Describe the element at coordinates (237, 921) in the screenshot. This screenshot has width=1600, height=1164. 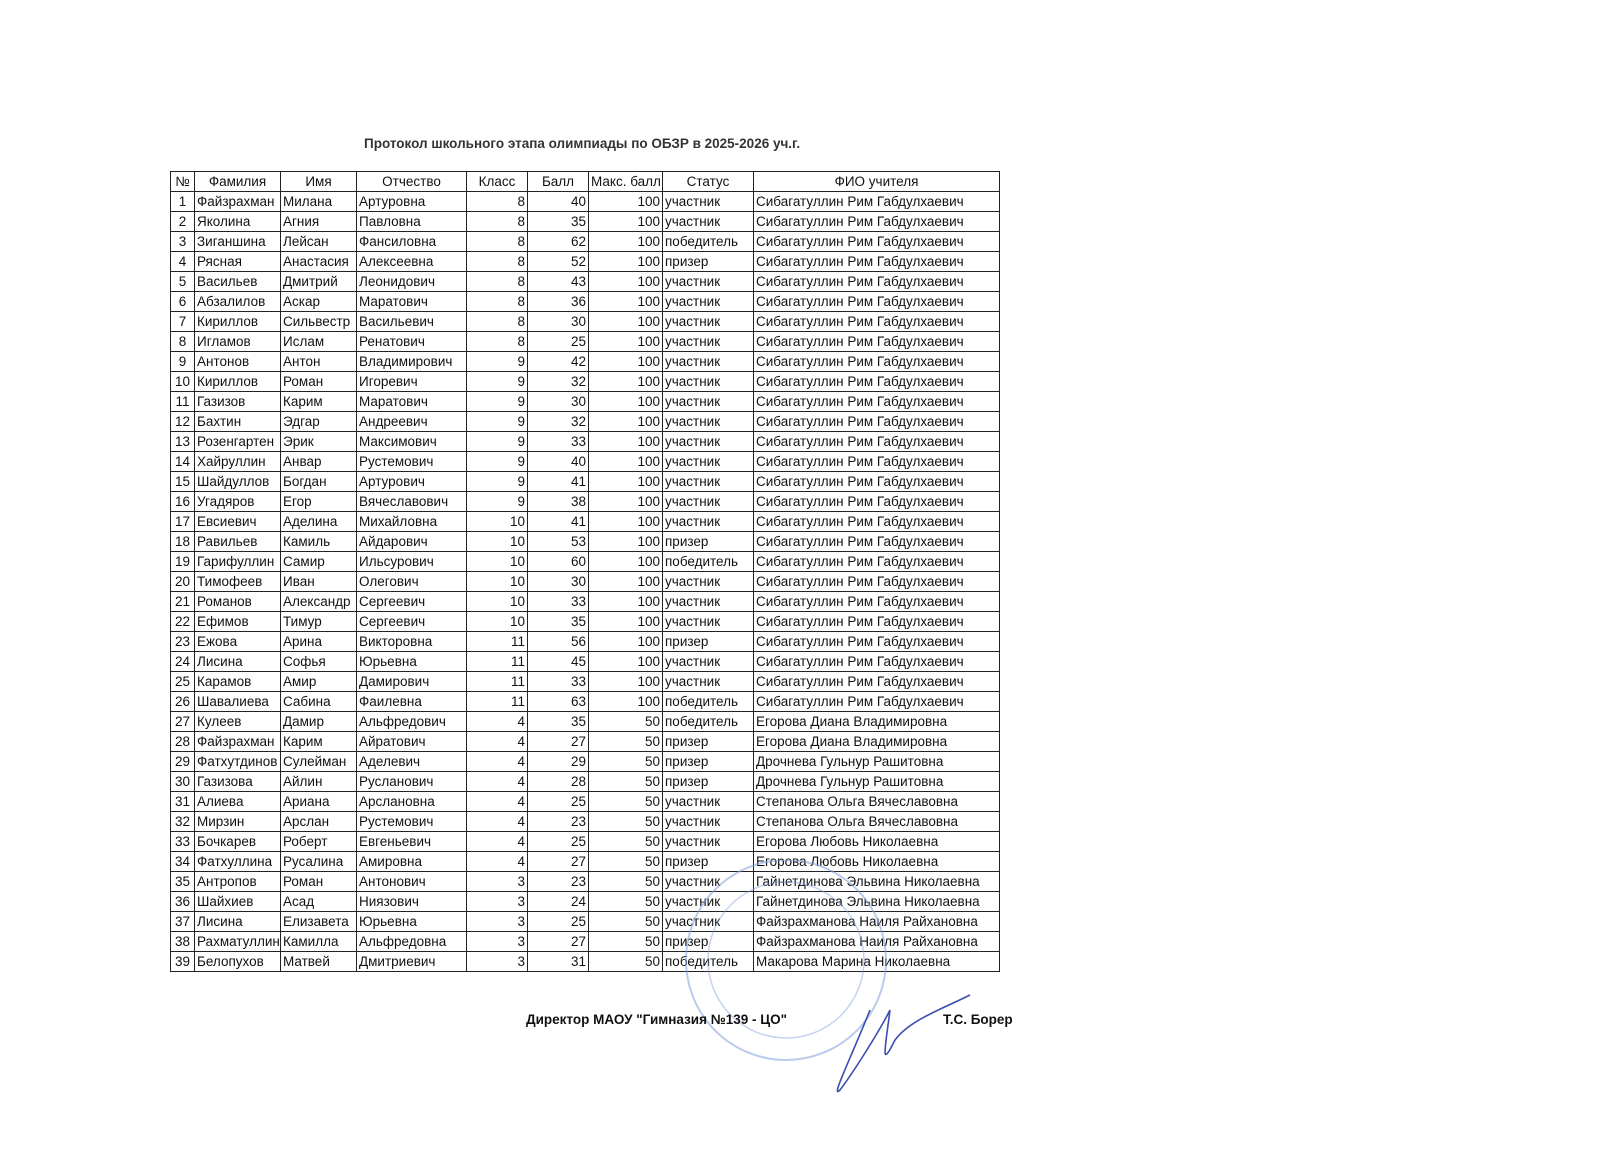
I see `table-cell: Лисина` at that location.